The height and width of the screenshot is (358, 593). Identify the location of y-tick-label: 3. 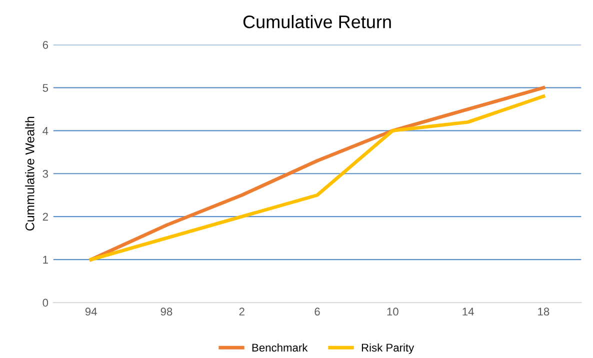
(45, 174).